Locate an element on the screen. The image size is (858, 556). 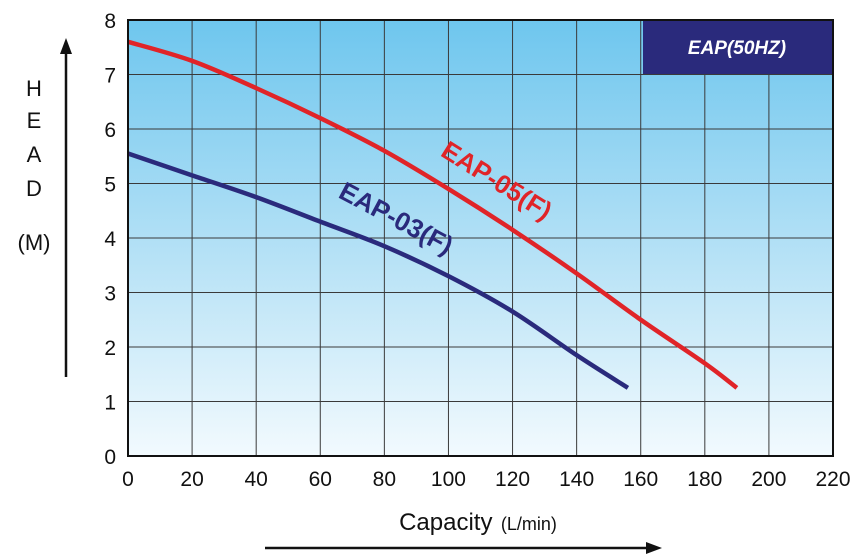
x-tick-label: 140 is located at coordinates (576, 479).